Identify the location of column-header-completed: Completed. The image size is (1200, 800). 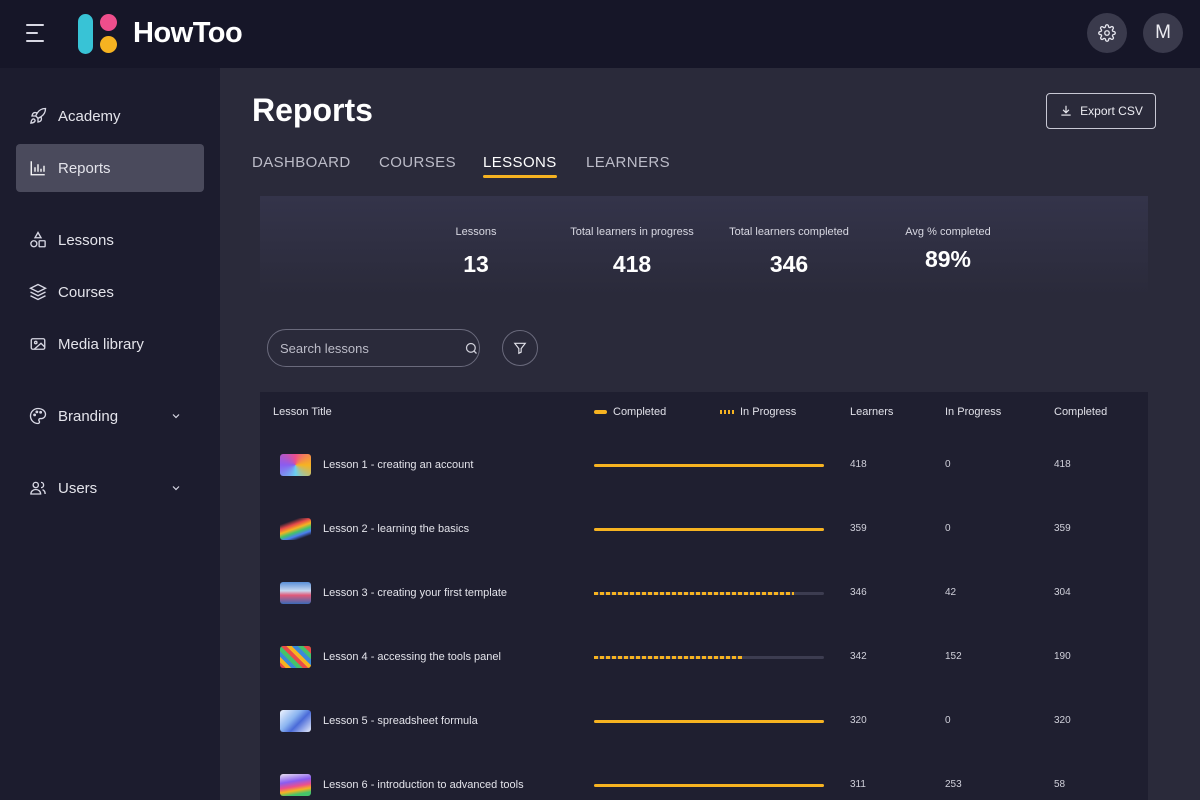
(1081, 412).